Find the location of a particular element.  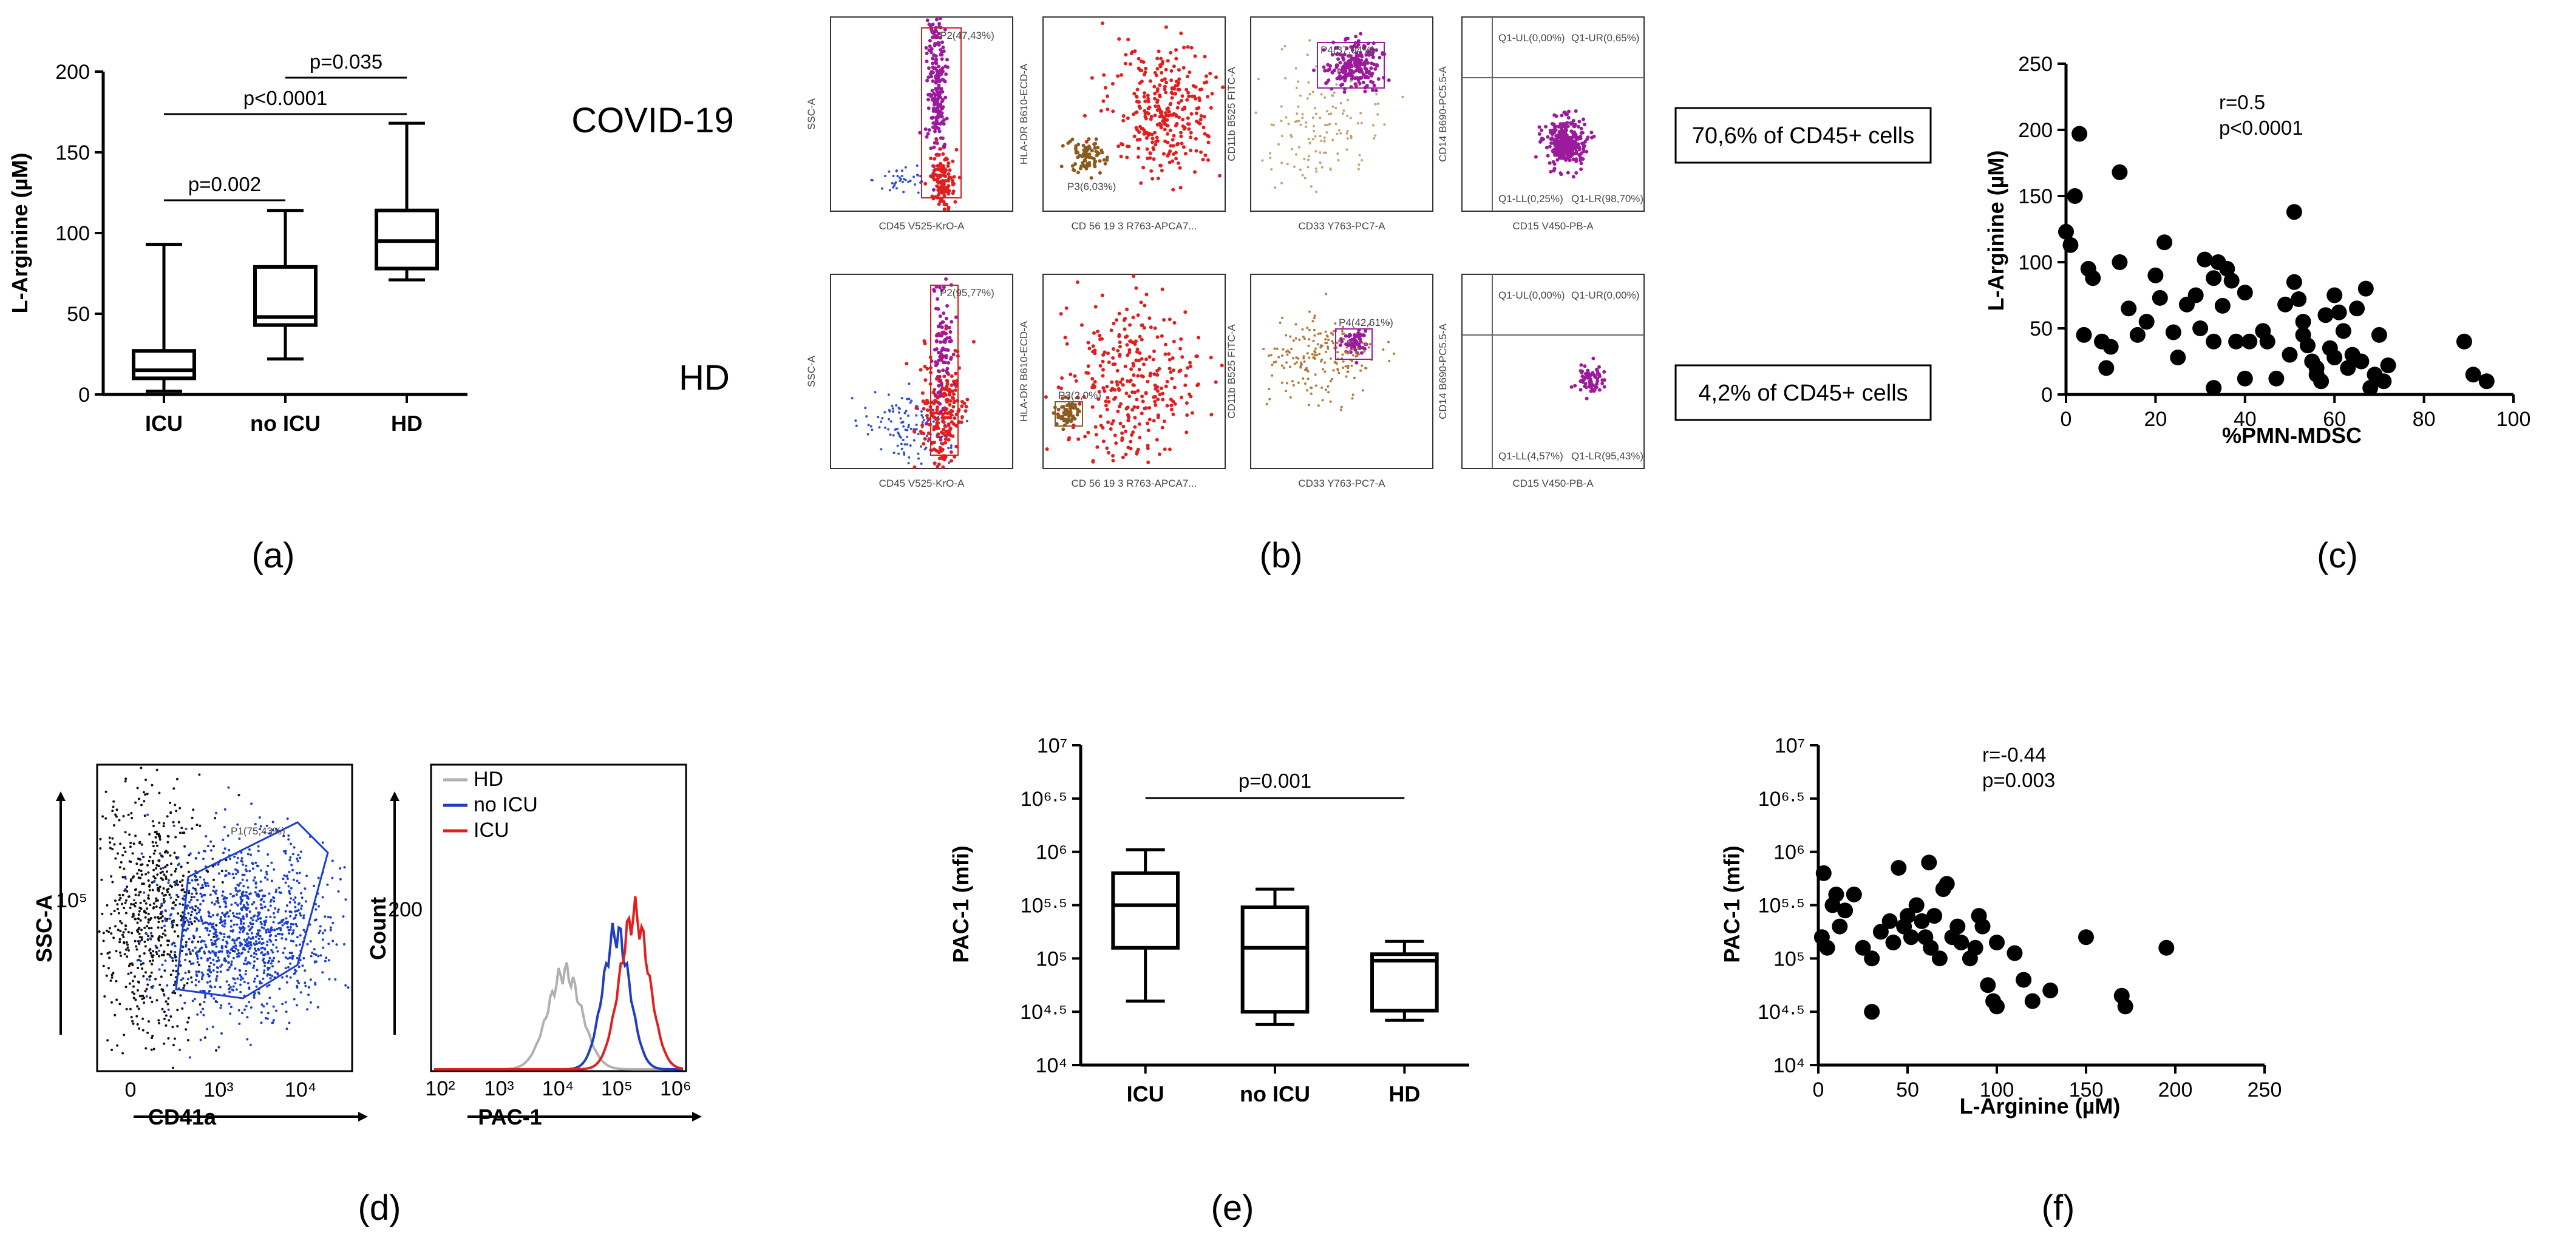

gate-label: P4(42,61%) is located at coordinates (1366, 322).